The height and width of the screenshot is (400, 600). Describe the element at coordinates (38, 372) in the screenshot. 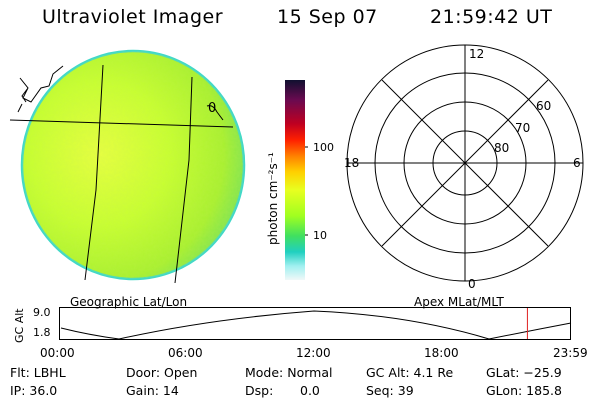

I see `filter-status: Flt: LBHL` at that location.